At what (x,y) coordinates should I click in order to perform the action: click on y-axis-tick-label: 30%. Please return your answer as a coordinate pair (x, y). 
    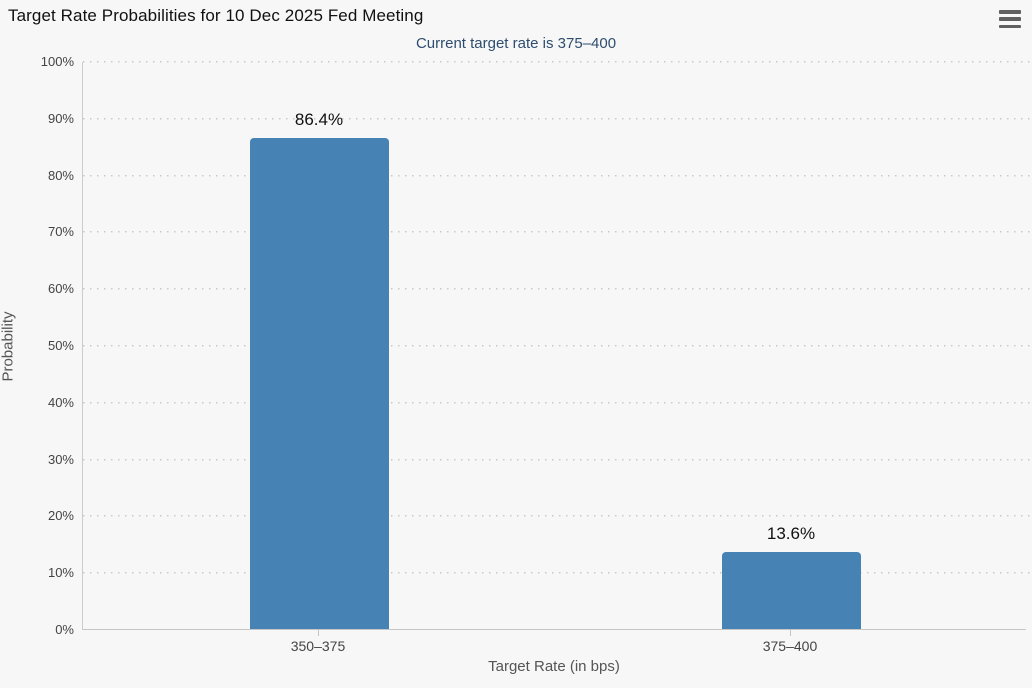
    Looking at the image, I should click on (60, 459).